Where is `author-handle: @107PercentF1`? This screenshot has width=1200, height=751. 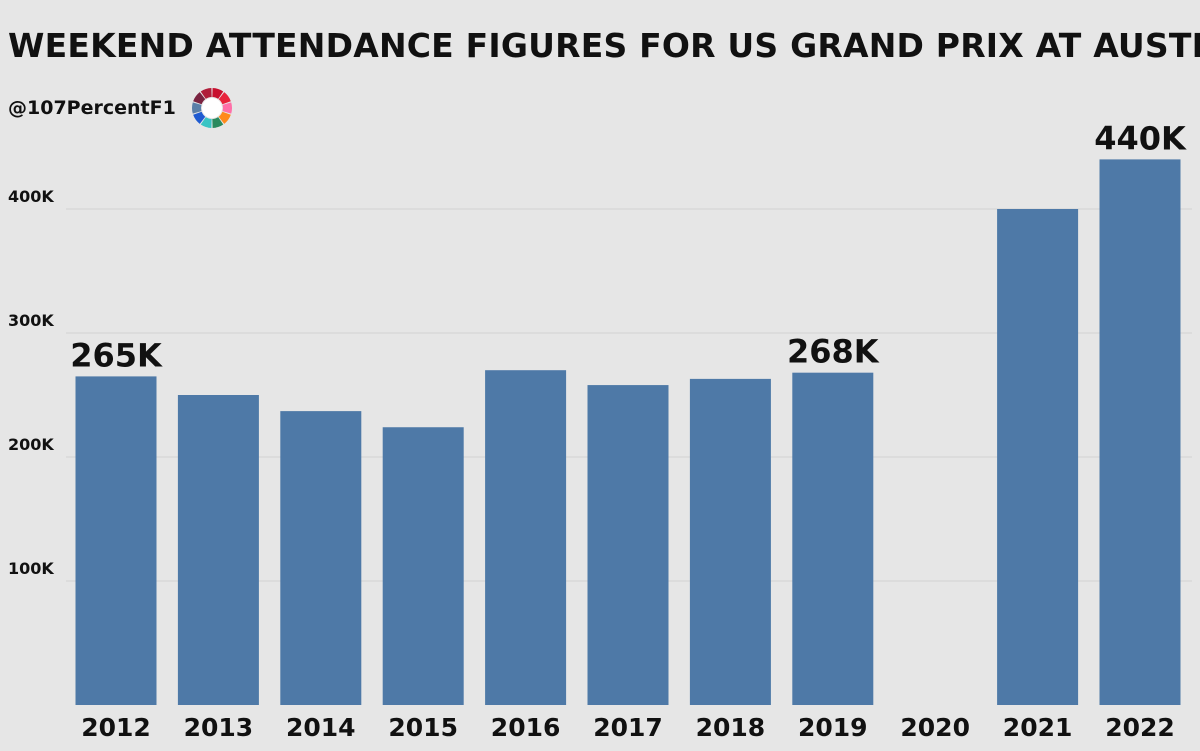 author-handle: @107PercentF1 is located at coordinates (92, 108).